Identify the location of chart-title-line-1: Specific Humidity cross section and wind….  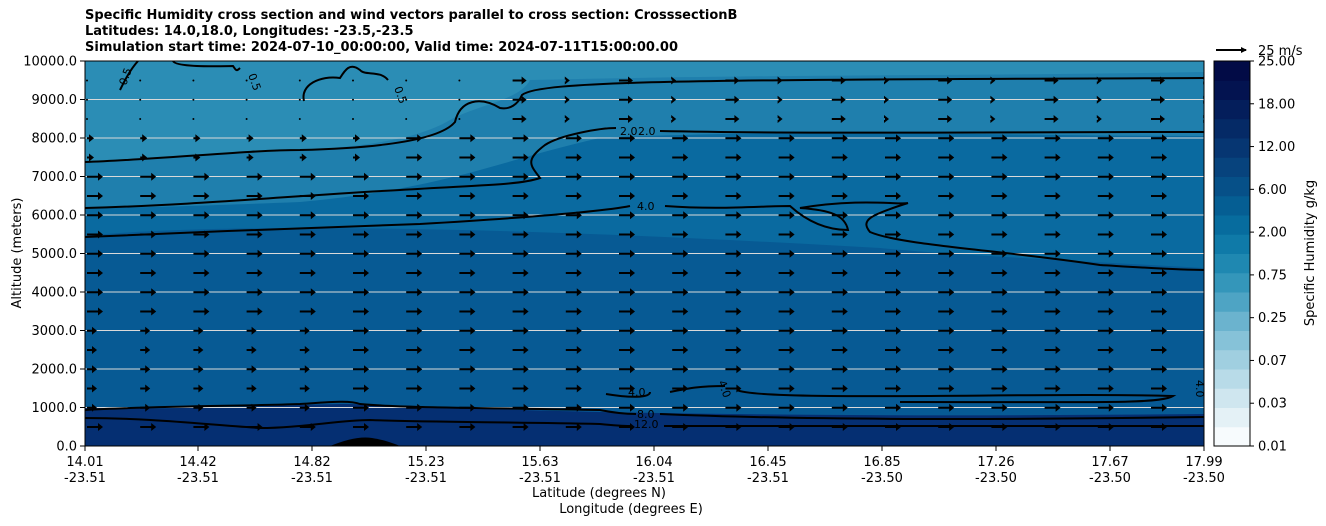
(411, 15).